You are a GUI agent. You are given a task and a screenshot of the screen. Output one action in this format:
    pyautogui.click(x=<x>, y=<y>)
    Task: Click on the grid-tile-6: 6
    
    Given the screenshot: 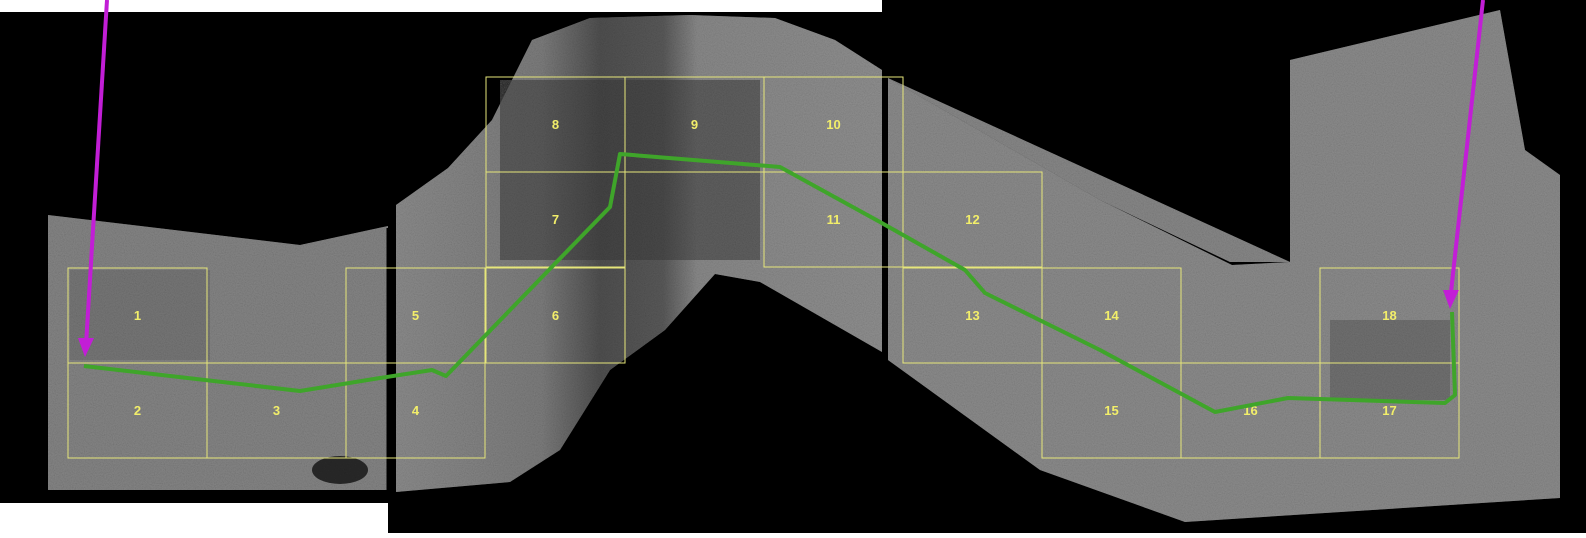 What is the action you would take?
    pyautogui.click(x=555, y=315)
    